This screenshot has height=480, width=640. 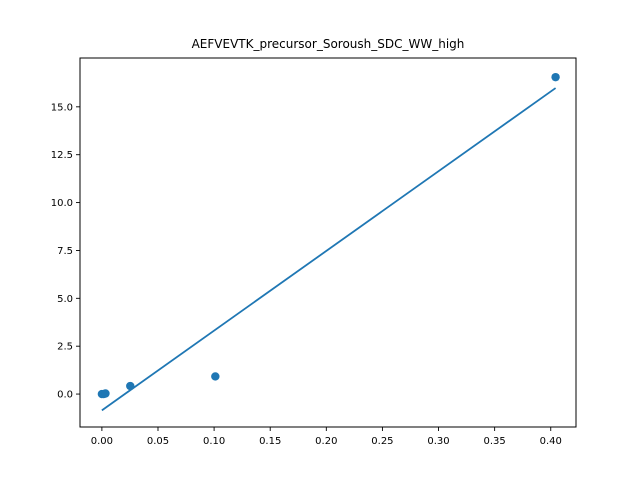 I want to click on x-tick-label: 0.10, so click(x=214, y=441).